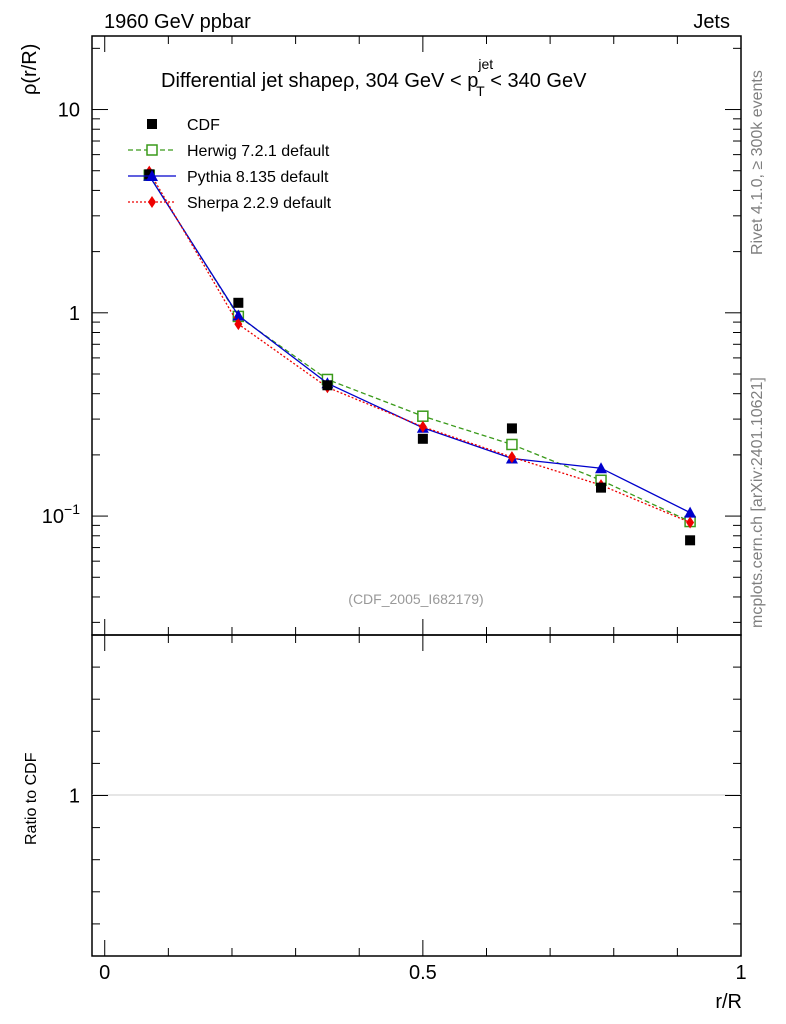 The height and width of the screenshot is (1024, 786). Describe the element at coordinates (203, 125) in the screenshot. I see `legend-label-data: CDF` at that location.